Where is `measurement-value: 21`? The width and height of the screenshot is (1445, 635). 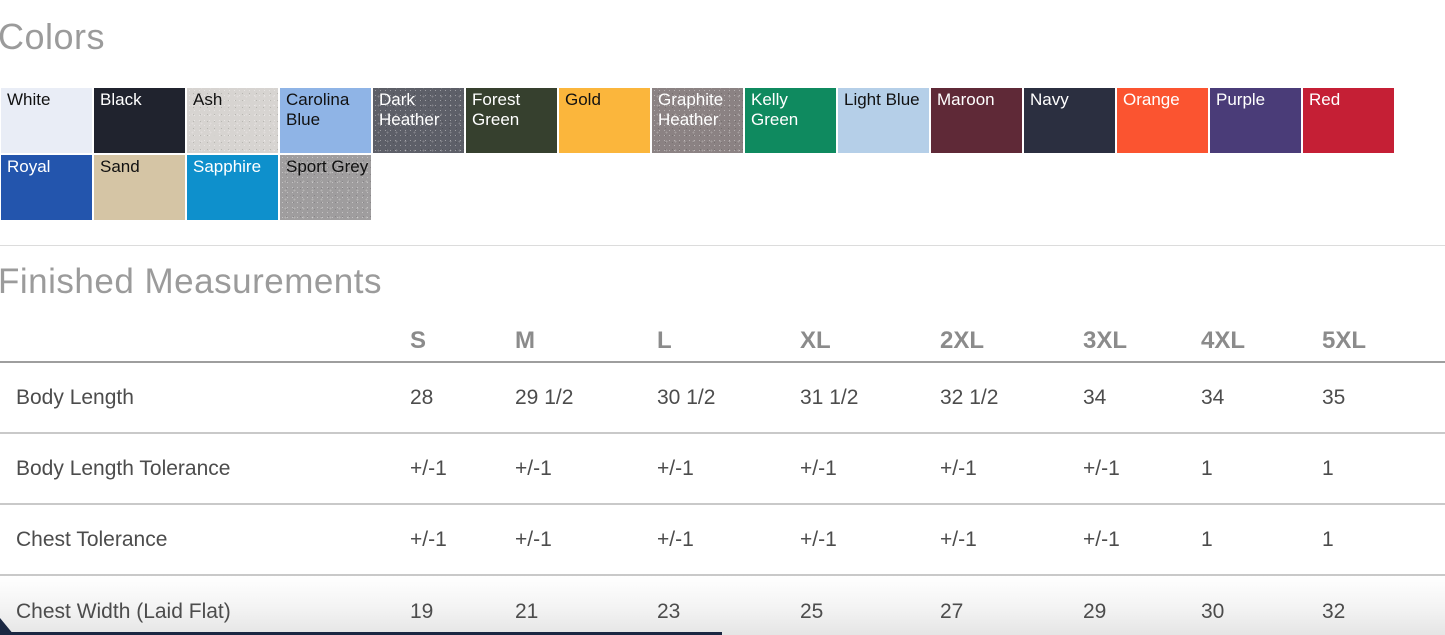
measurement-value: 21 is located at coordinates (527, 611).